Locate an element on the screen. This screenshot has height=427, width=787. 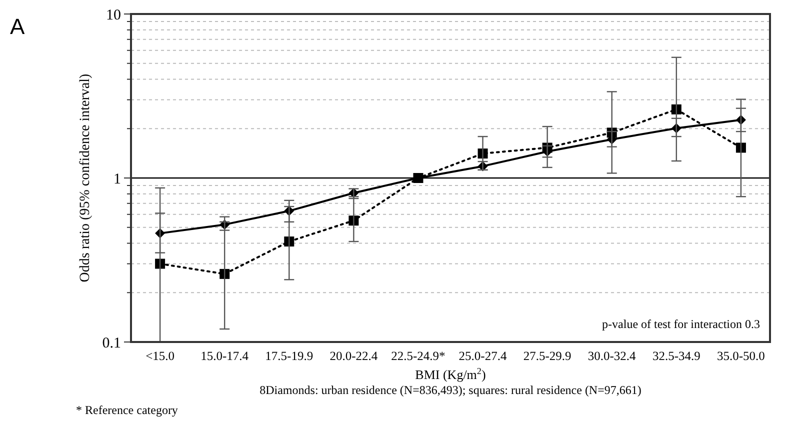
text: A is located at coordinates (17, 26).